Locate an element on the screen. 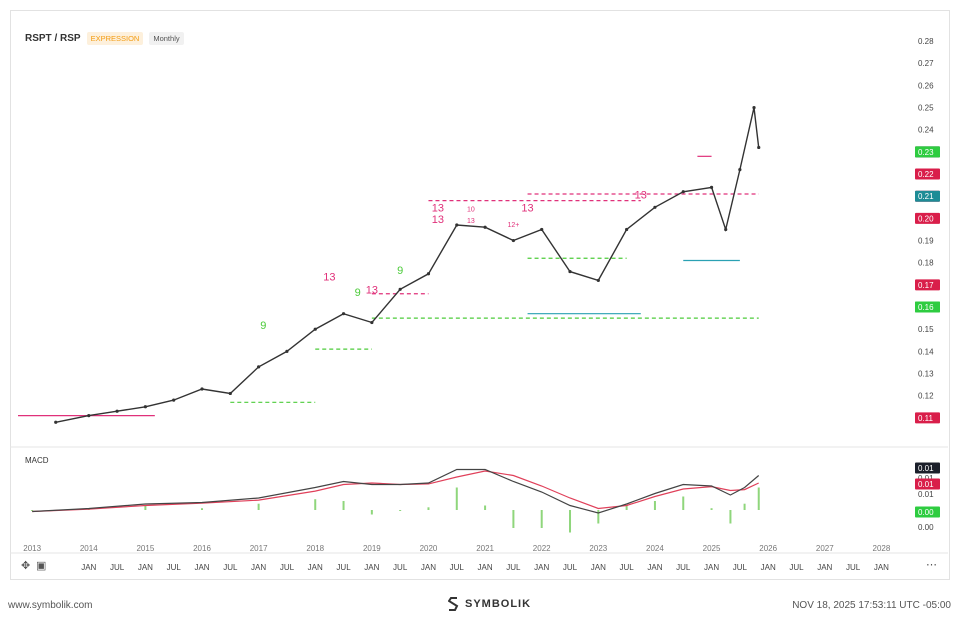 This screenshot has width=959, height=620. price-badge-value: 0.22 is located at coordinates (926, 174).